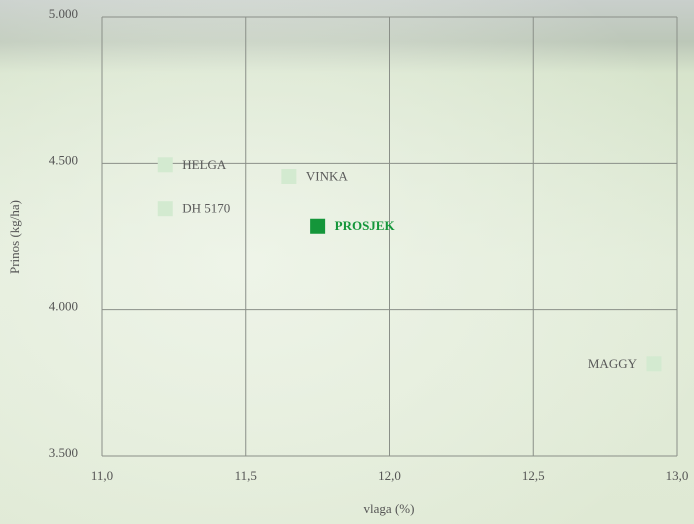  I want to click on y-tick-label: 5.000, so click(63, 13).